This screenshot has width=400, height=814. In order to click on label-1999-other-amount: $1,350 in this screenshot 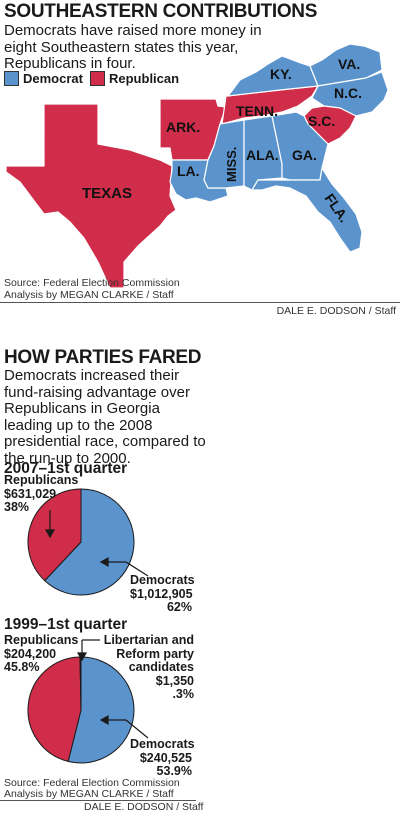, I will do `click(174, 680)`.